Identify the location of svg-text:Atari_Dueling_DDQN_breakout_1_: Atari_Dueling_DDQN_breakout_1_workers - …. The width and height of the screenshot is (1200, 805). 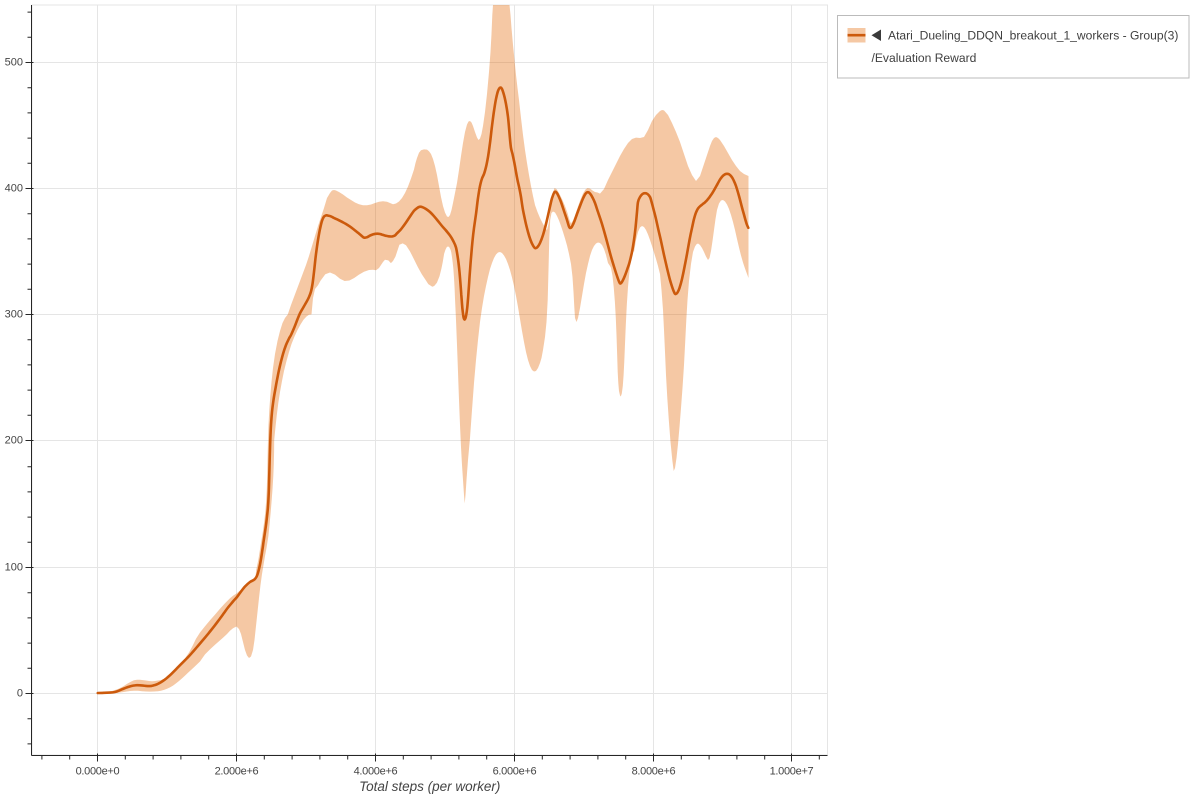
(1033, 36).